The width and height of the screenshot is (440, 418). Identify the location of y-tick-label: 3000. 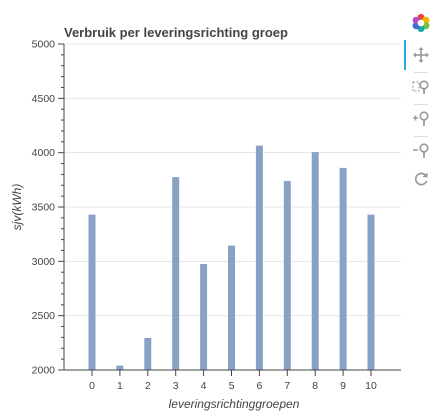
(44, 262).